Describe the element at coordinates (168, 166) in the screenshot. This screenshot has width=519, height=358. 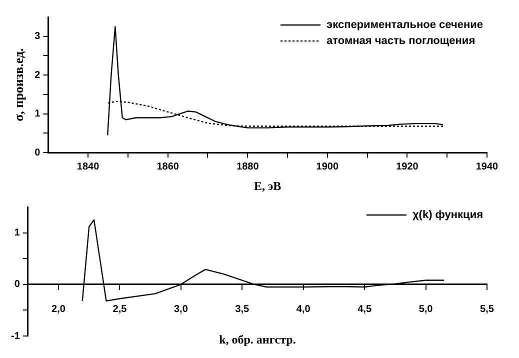
I see `x-tick-label: 1860` at that location.